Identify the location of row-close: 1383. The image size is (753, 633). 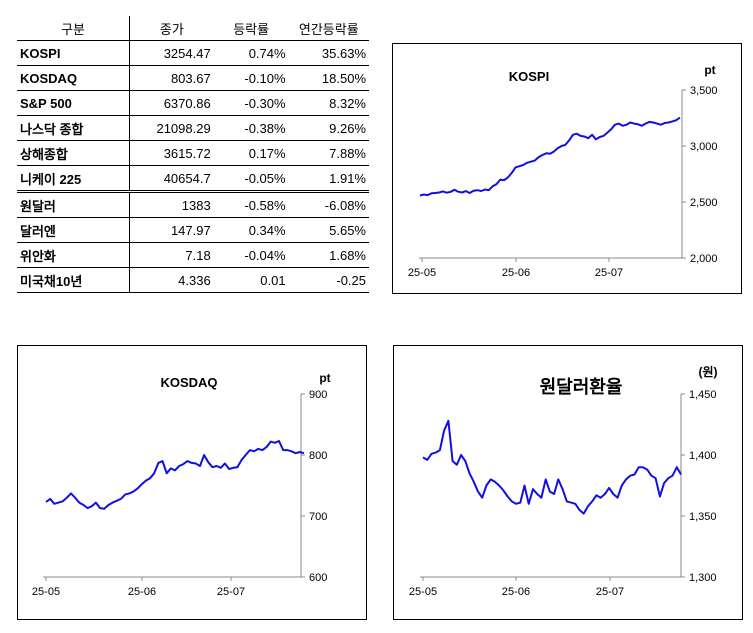
(171, 204).